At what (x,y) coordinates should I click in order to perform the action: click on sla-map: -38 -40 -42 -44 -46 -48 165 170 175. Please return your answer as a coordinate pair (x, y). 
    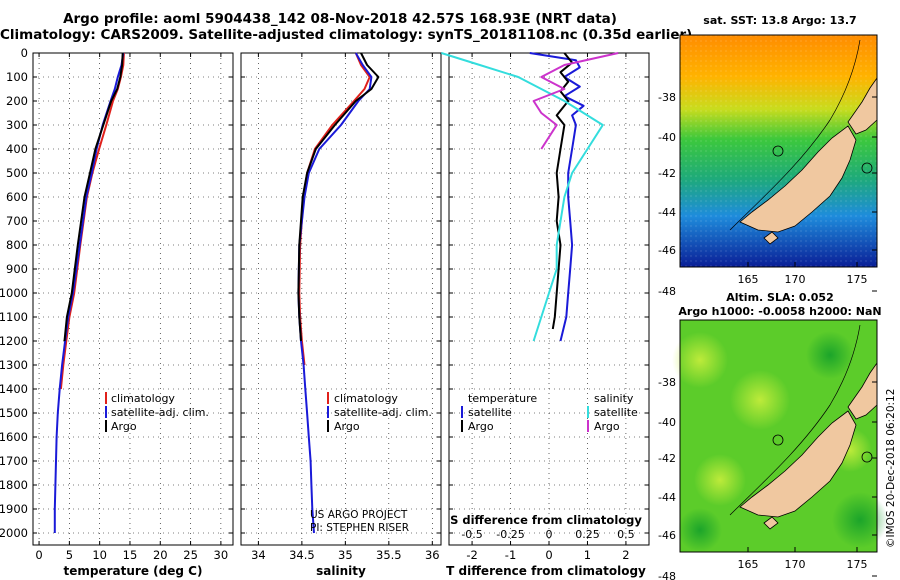
    Looking at the image, I should click on (773, 449).